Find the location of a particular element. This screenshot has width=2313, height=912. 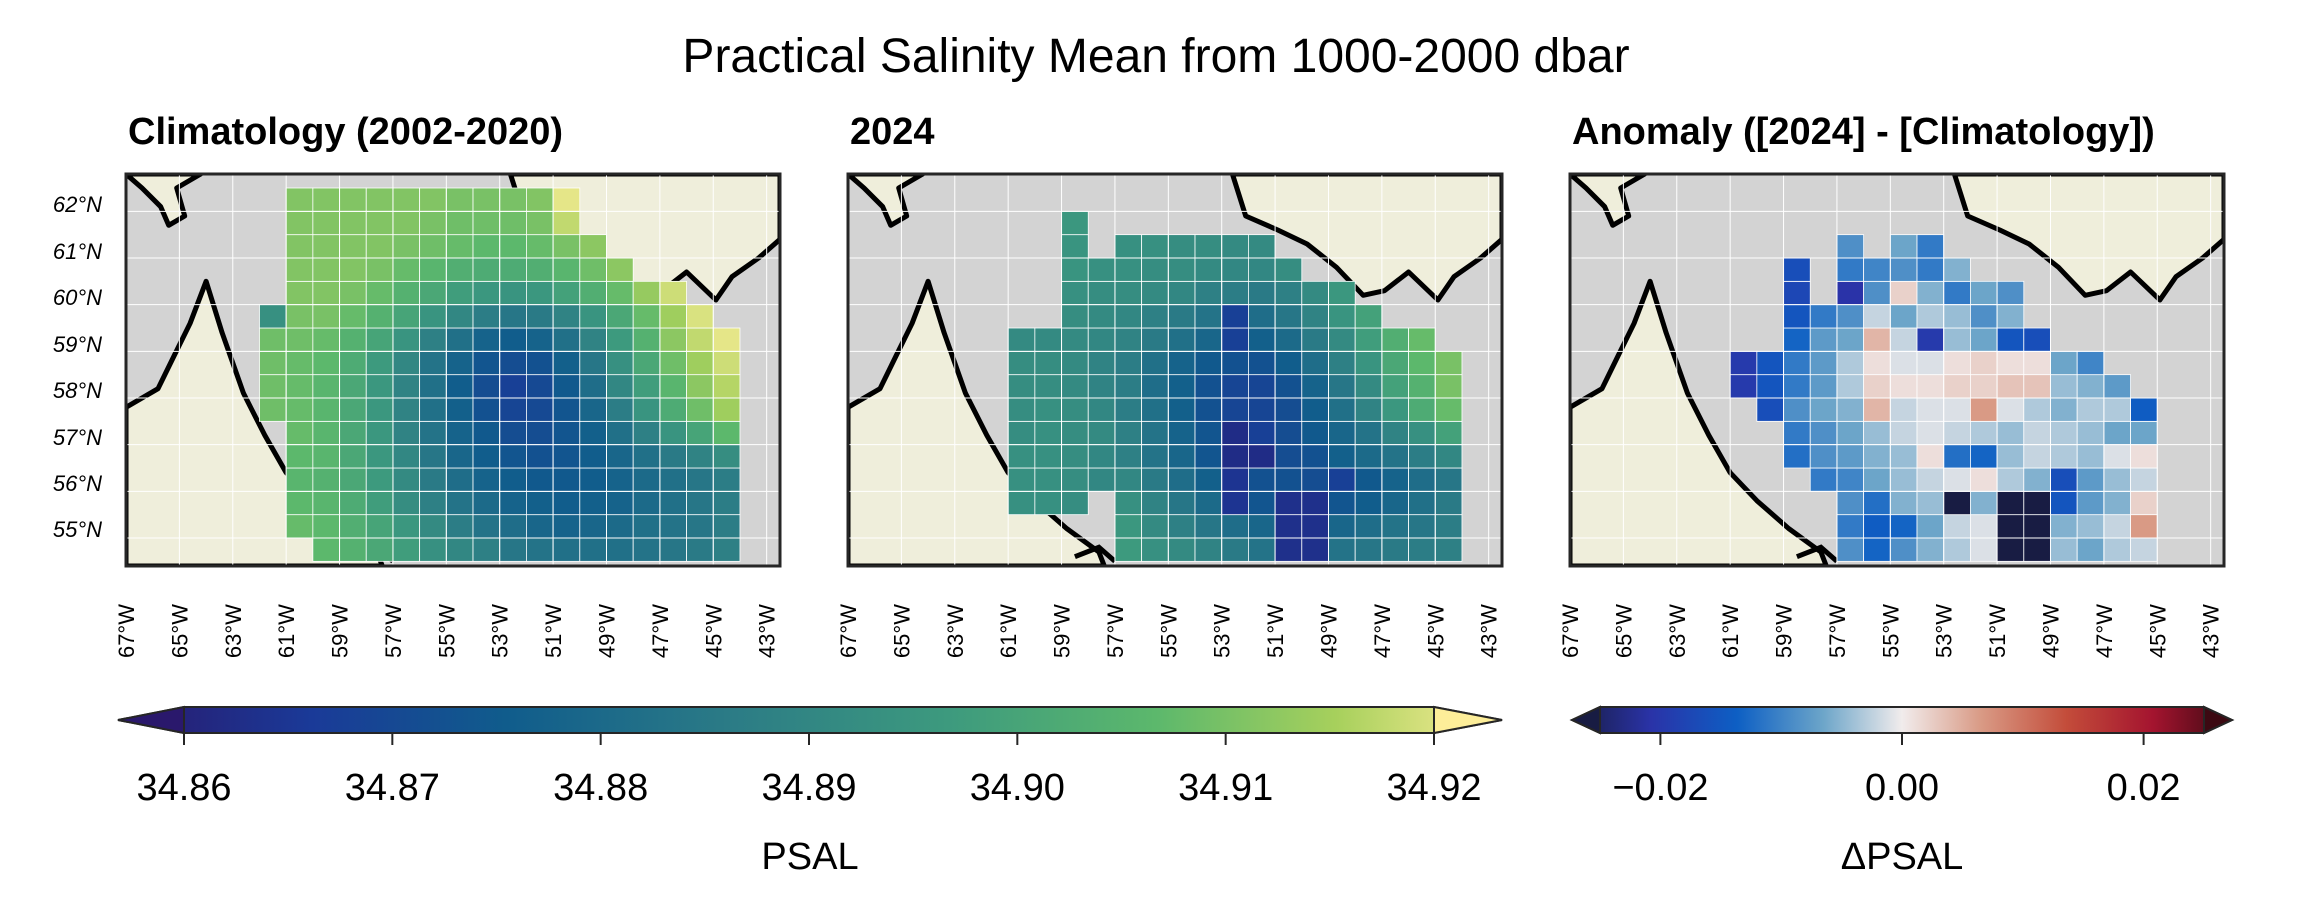

lat-label: 60°N is located at coordinates (77, 297).